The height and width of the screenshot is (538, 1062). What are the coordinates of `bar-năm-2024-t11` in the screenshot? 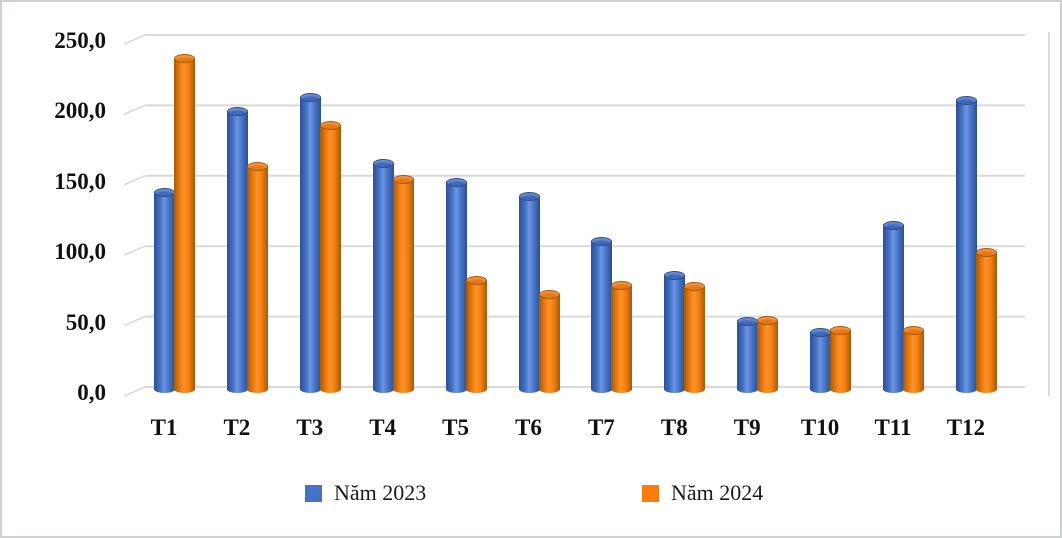 It's located at (913, 359).